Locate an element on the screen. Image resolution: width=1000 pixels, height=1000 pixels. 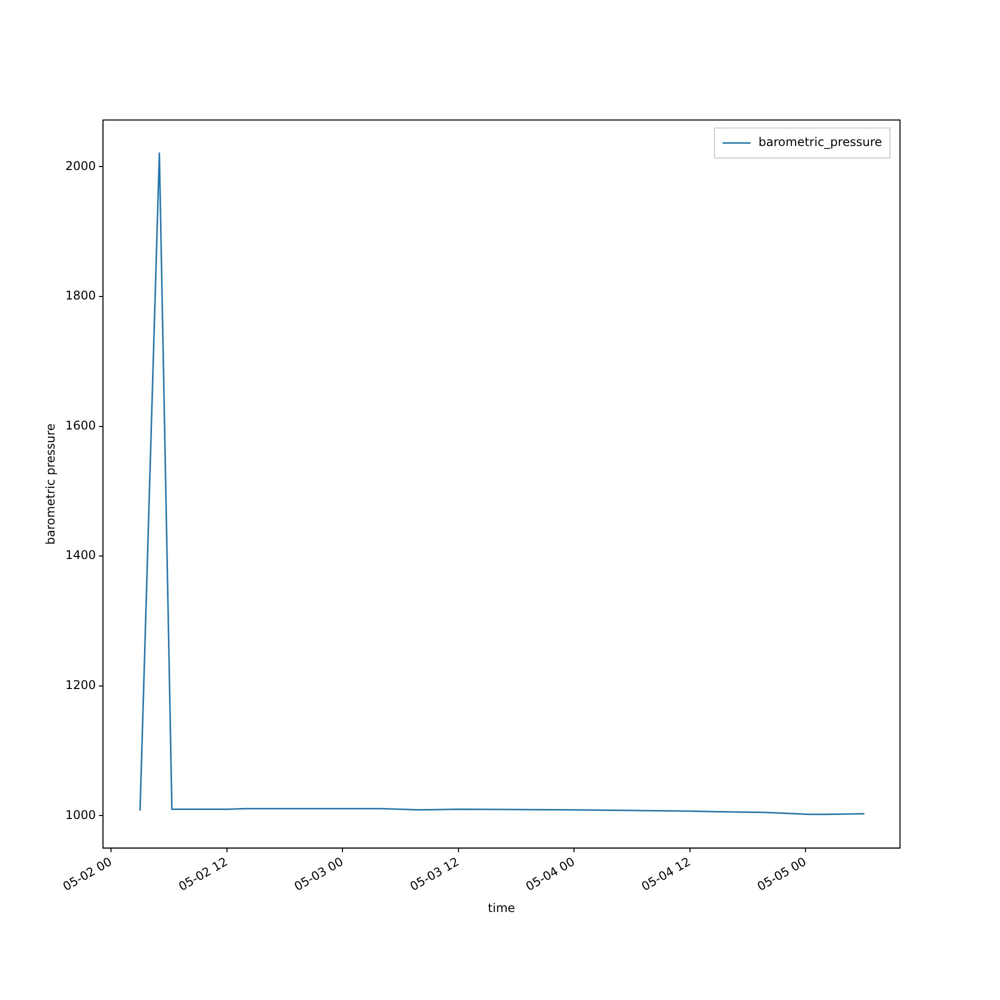
legend-label: barometric_pressure is located at coordinates (820, 142).